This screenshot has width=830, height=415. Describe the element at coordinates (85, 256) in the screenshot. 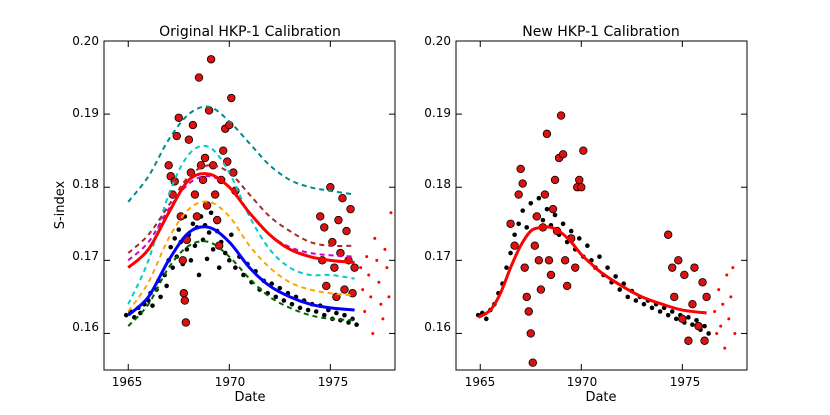

I see `left-ytick-label-017: 0.17` at that location.